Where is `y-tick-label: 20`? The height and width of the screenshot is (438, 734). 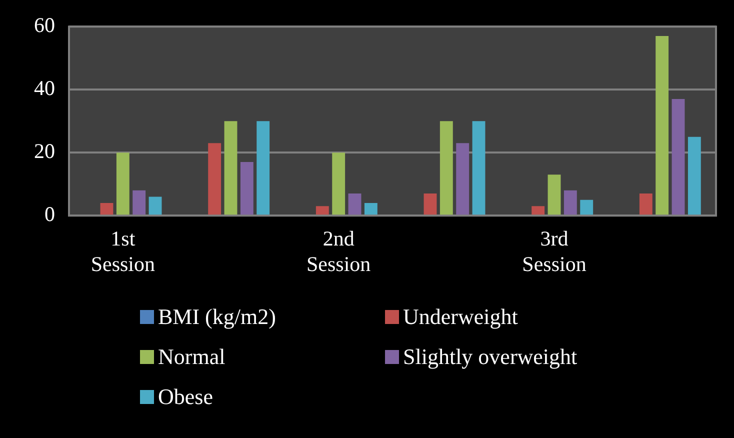 y-tick-label: 20 is located at coordinates (44, 151).